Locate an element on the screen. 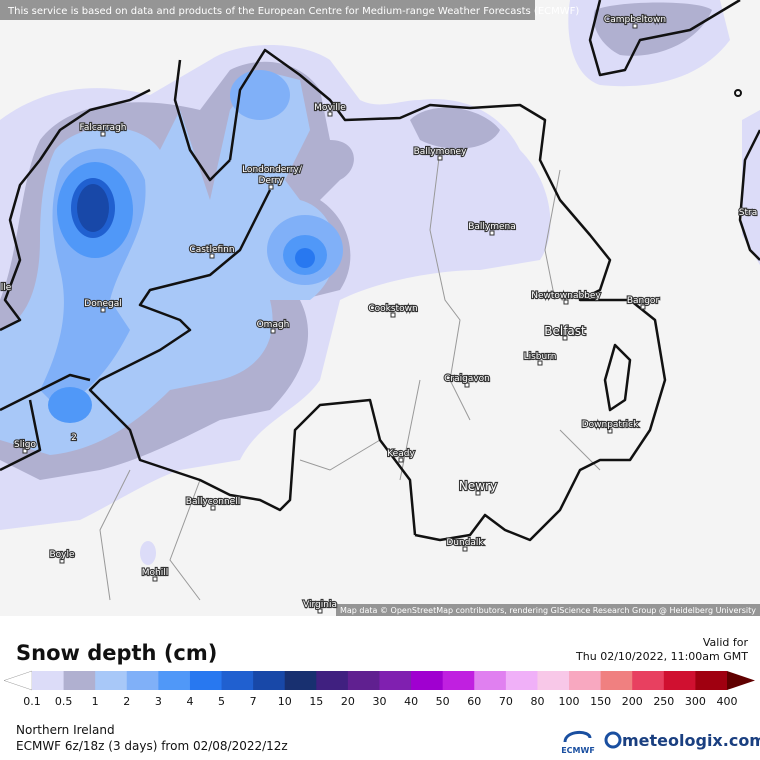 The height and width of the screenshot is (760, 760). place-name: Cookstown is located at coordinates (392, 309).